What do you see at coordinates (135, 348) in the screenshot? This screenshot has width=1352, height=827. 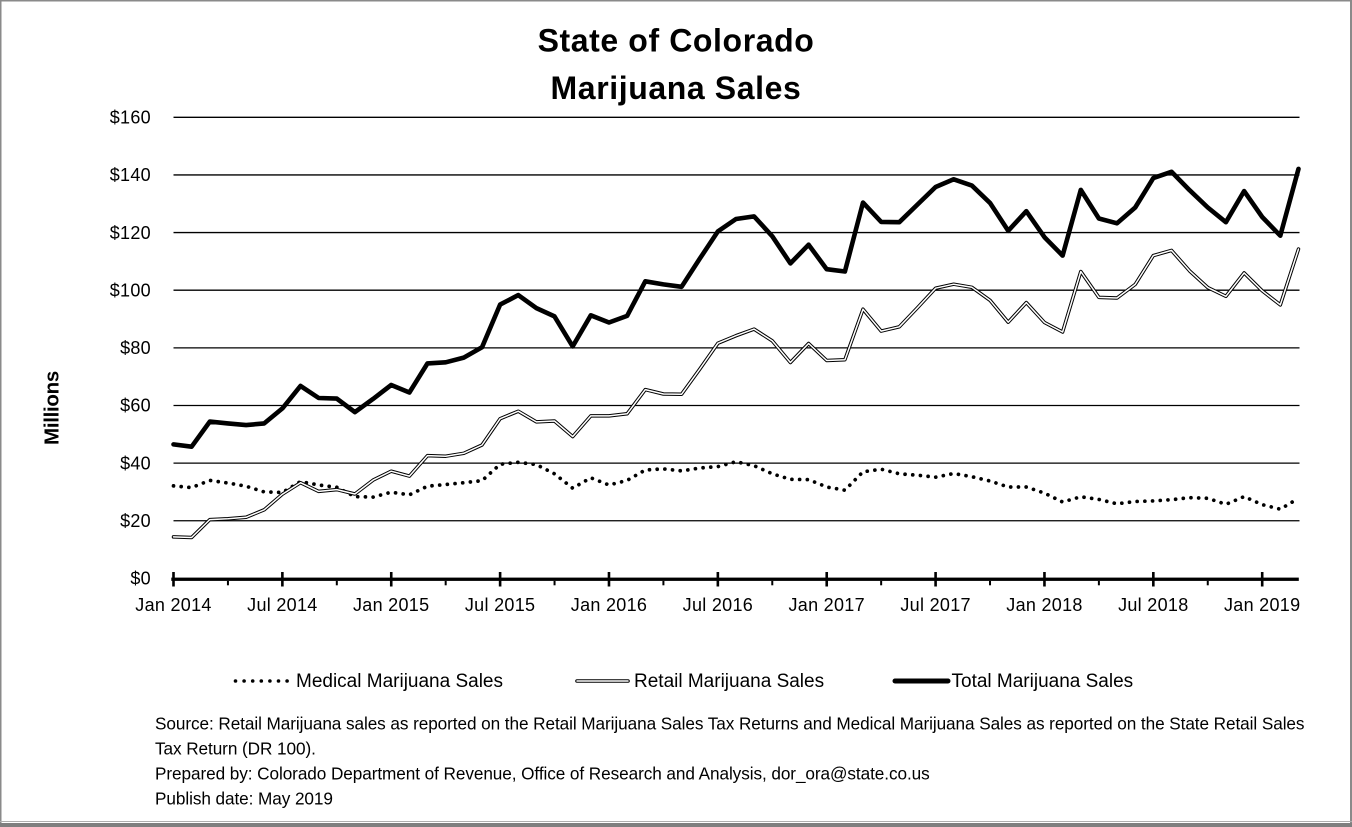 I see `svg-text: $80` at bounding box center [135, 348].